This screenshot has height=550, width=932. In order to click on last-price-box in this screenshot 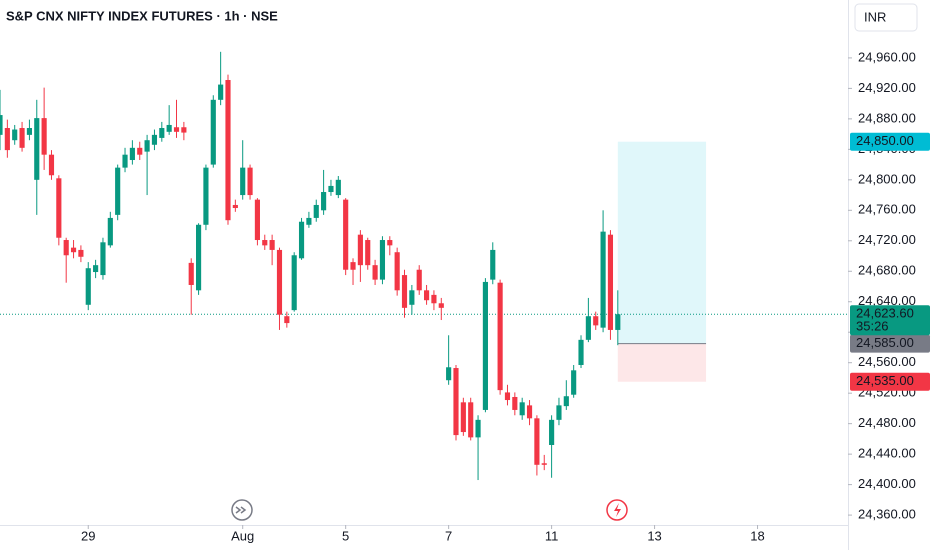, I will do `click(890, 320)`.